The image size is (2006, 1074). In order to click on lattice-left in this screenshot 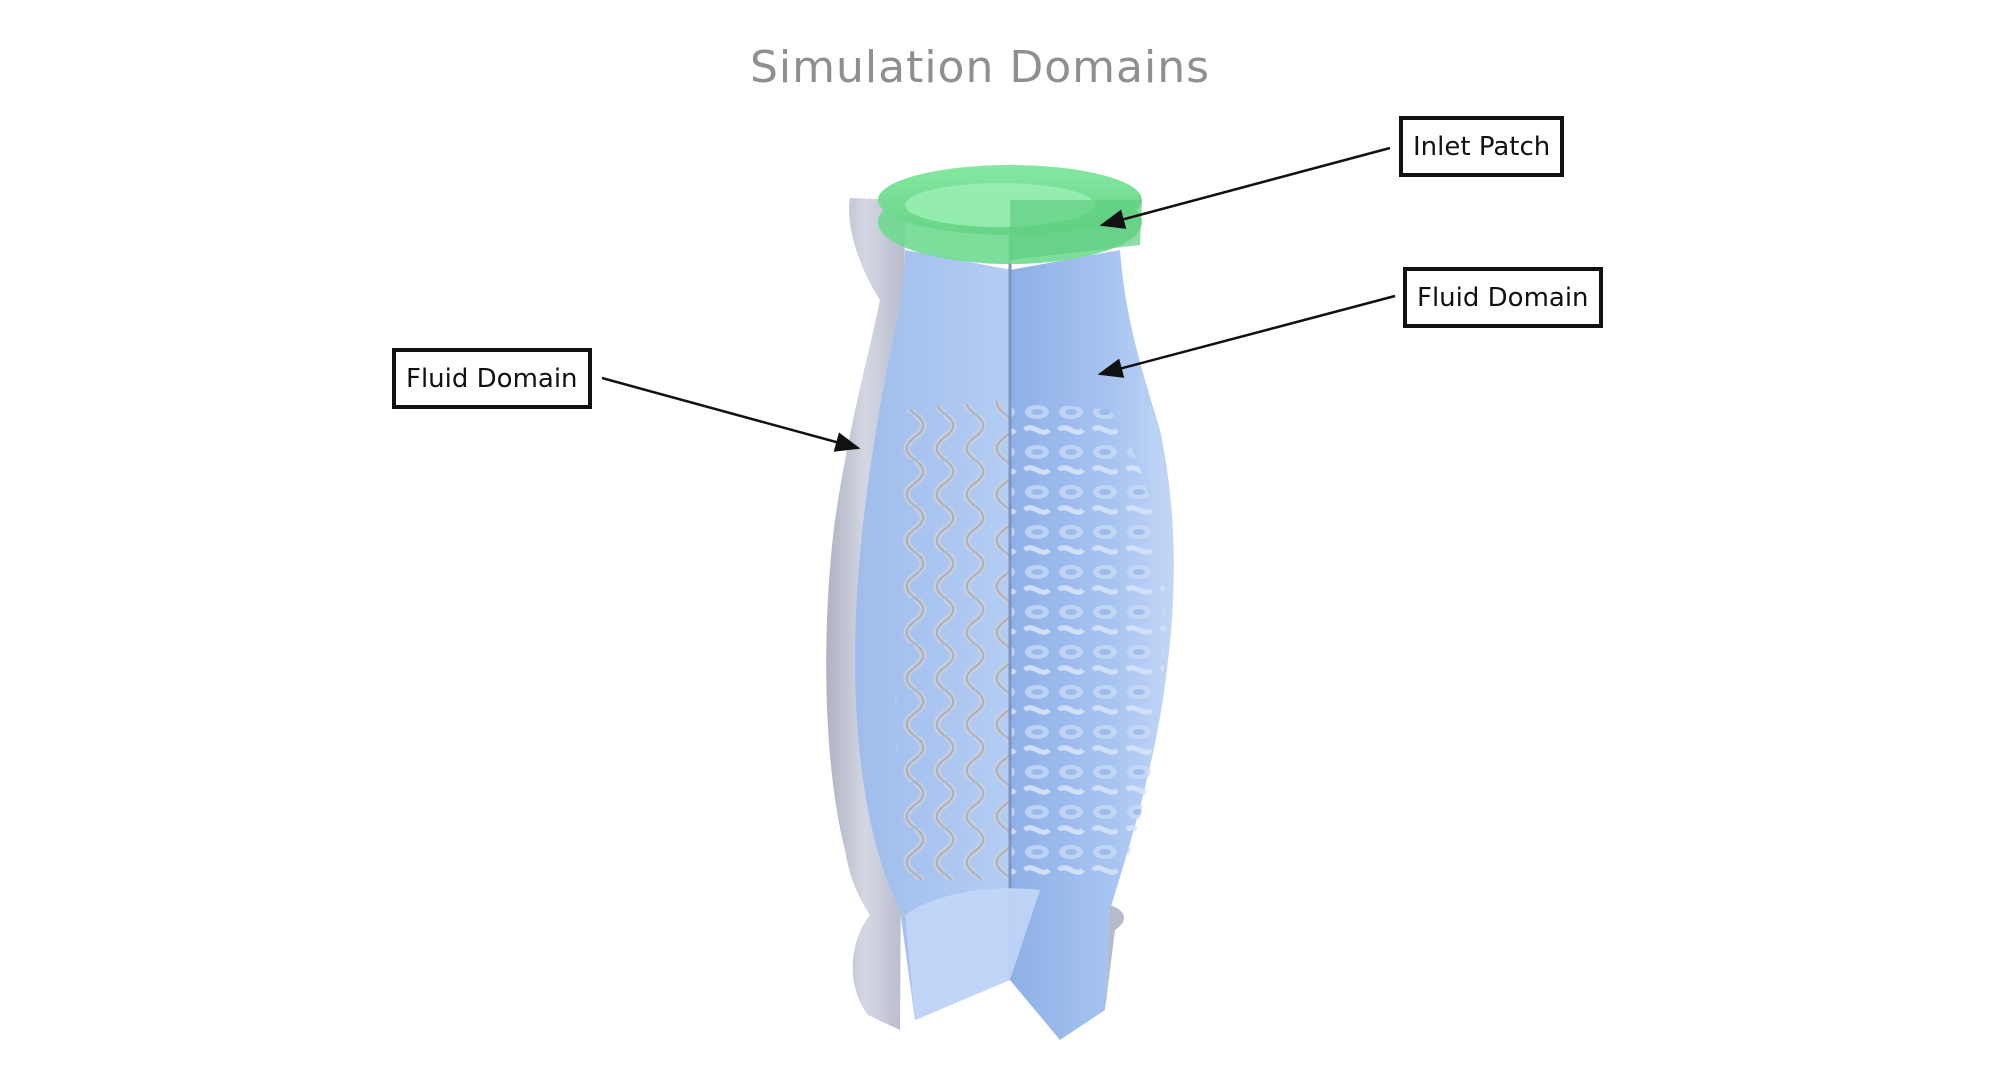, I will do `click(952, 640)`.